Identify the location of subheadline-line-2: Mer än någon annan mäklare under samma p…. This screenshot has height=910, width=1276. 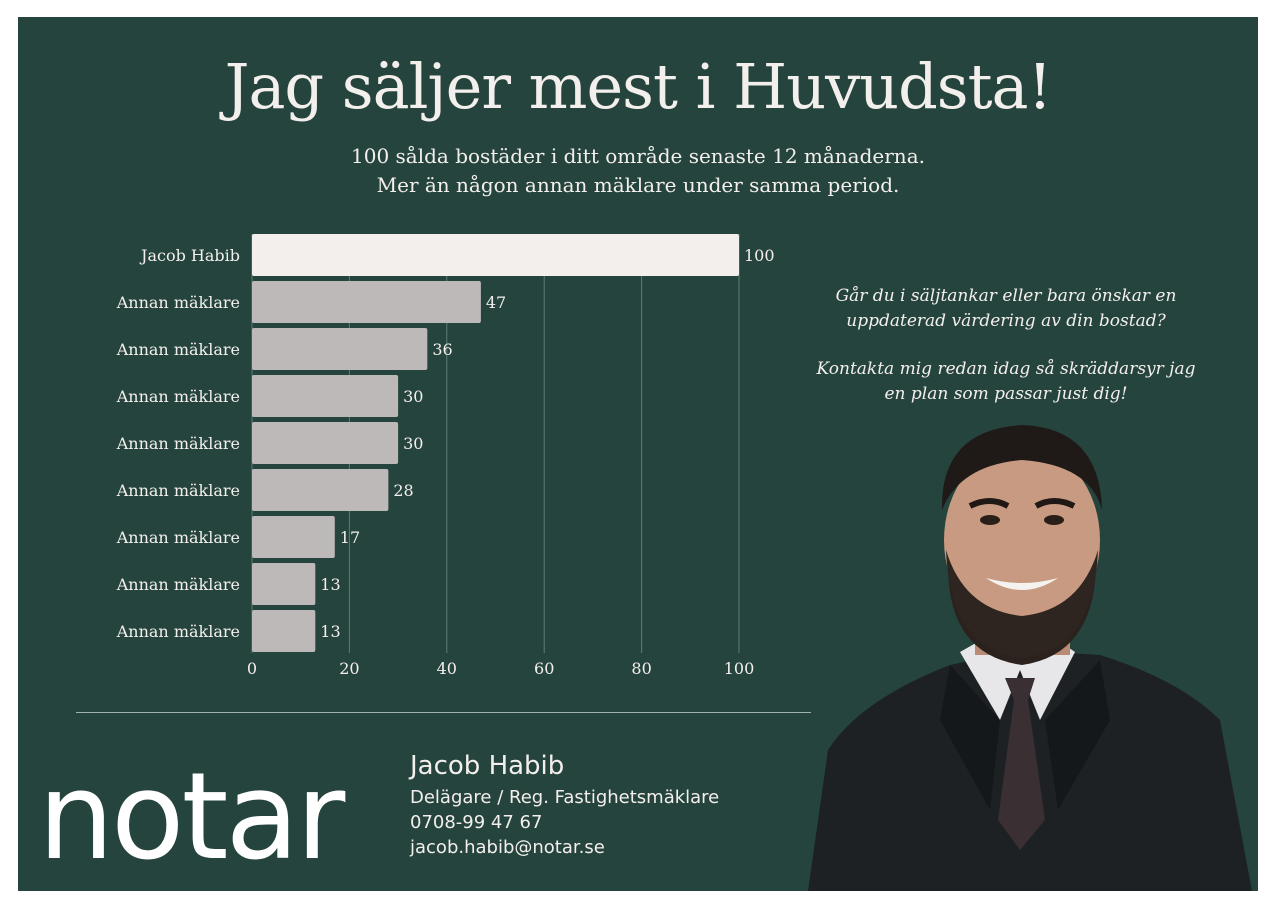
(638, 185).